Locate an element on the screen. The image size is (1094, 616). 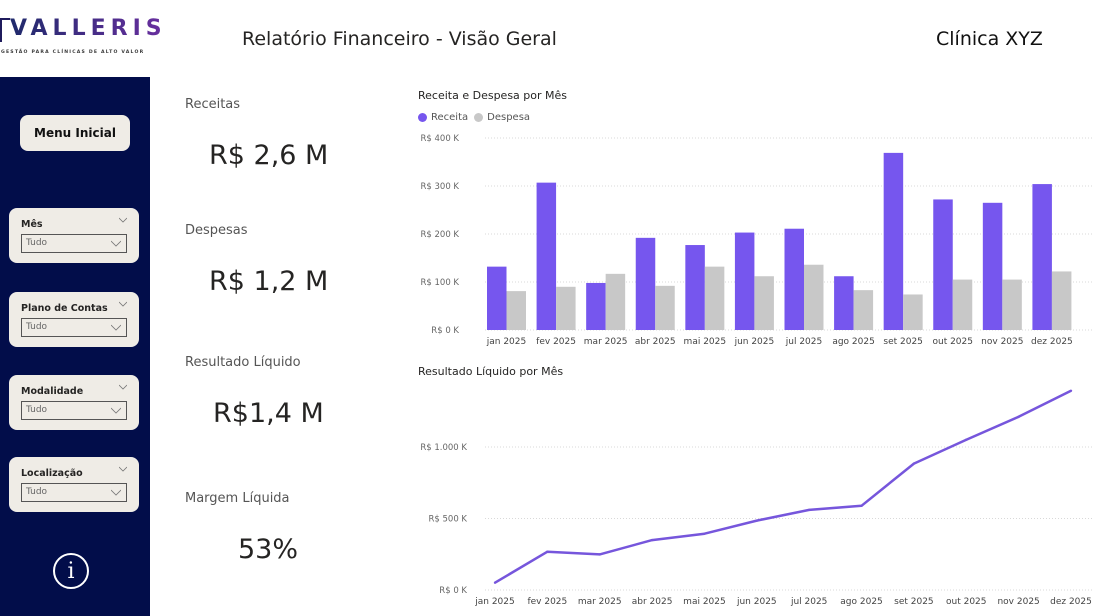
bar-receita-jun-2025 is located at coordinates (744, 281).